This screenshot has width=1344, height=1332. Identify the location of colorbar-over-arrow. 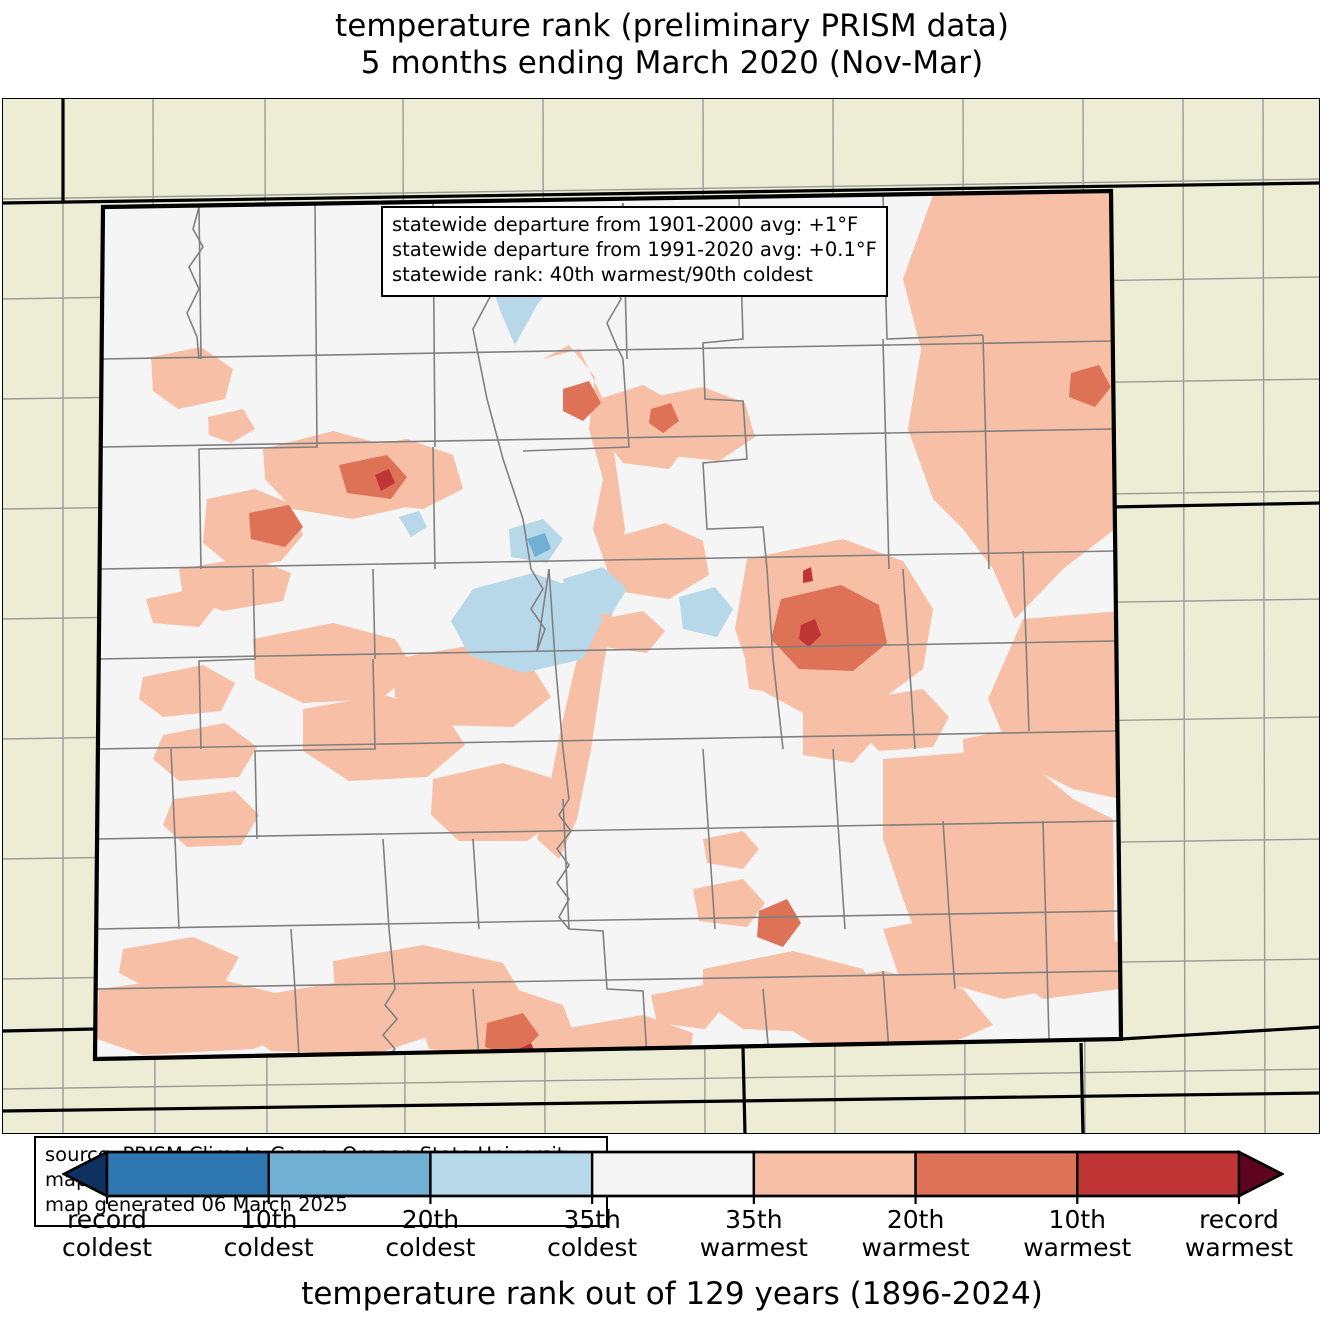
(1260, 1174).